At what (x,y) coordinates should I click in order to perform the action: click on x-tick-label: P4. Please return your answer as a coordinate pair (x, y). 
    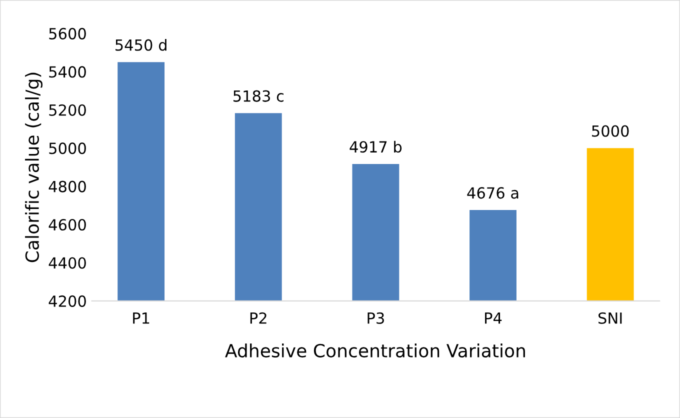
    Looking at the image, I should click on (493, 318).